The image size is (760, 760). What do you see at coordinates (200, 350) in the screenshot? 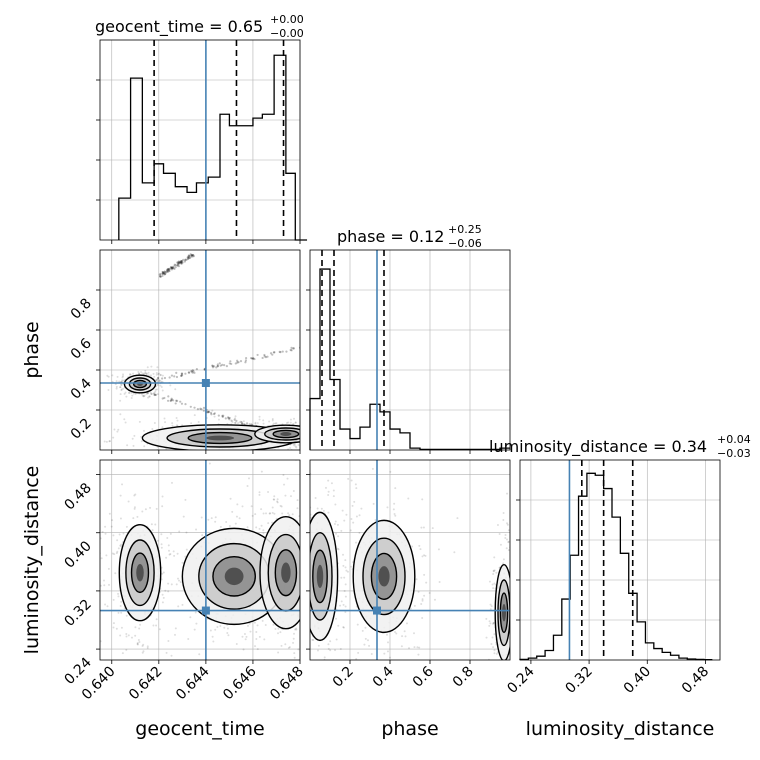
I see `panel-frame-geocent_time_vs_phase` at bounding box center [200, 350].